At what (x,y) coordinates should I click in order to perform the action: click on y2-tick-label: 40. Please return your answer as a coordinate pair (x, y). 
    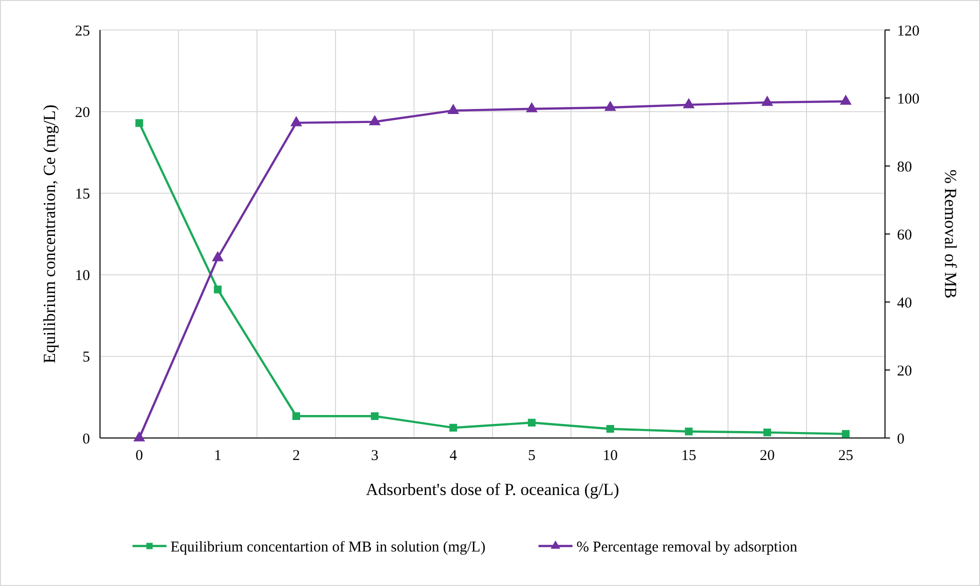
    Looking at the image, I should click on (904, 303).